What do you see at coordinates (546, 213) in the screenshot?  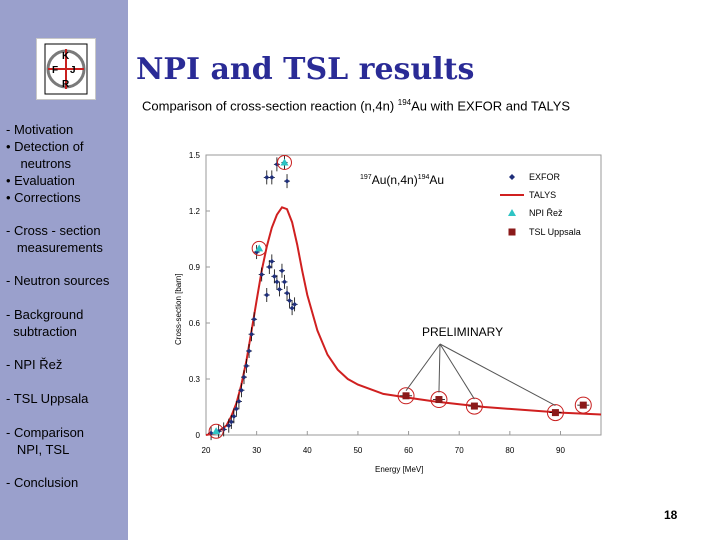 I see `legend-label: NPI Řež` at bounding box center [546, 213].